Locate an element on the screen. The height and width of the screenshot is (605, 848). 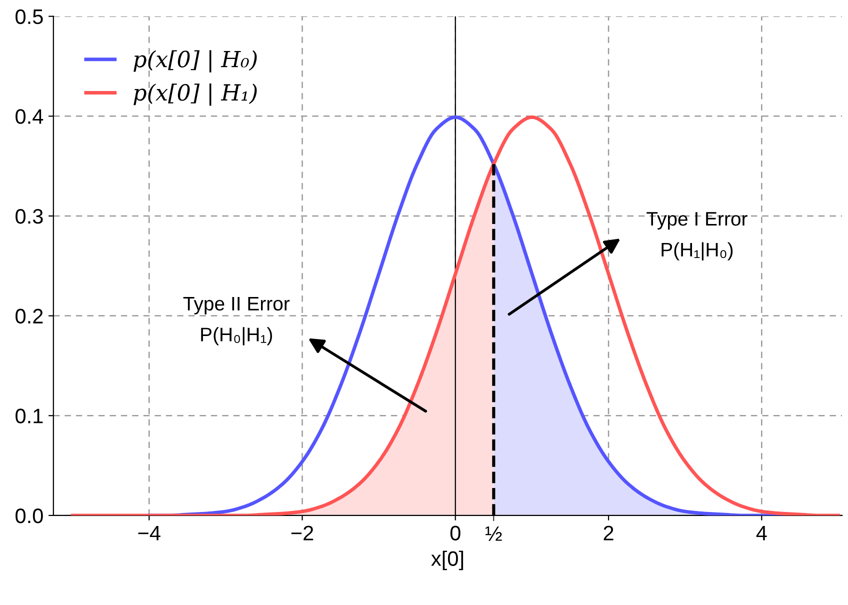
x-tick-label: 2 is located at coordinates (609, 533).